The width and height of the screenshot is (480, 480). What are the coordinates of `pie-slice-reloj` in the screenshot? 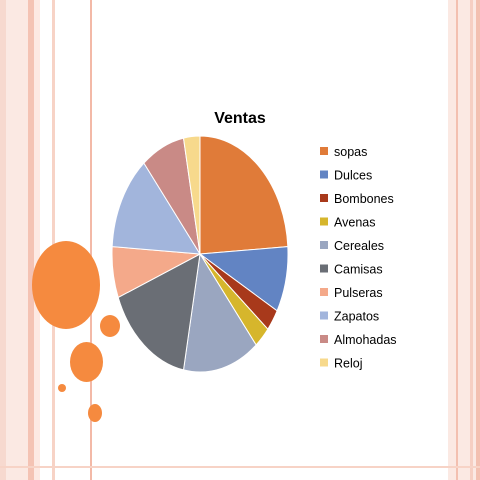 It's located at (191, 195).